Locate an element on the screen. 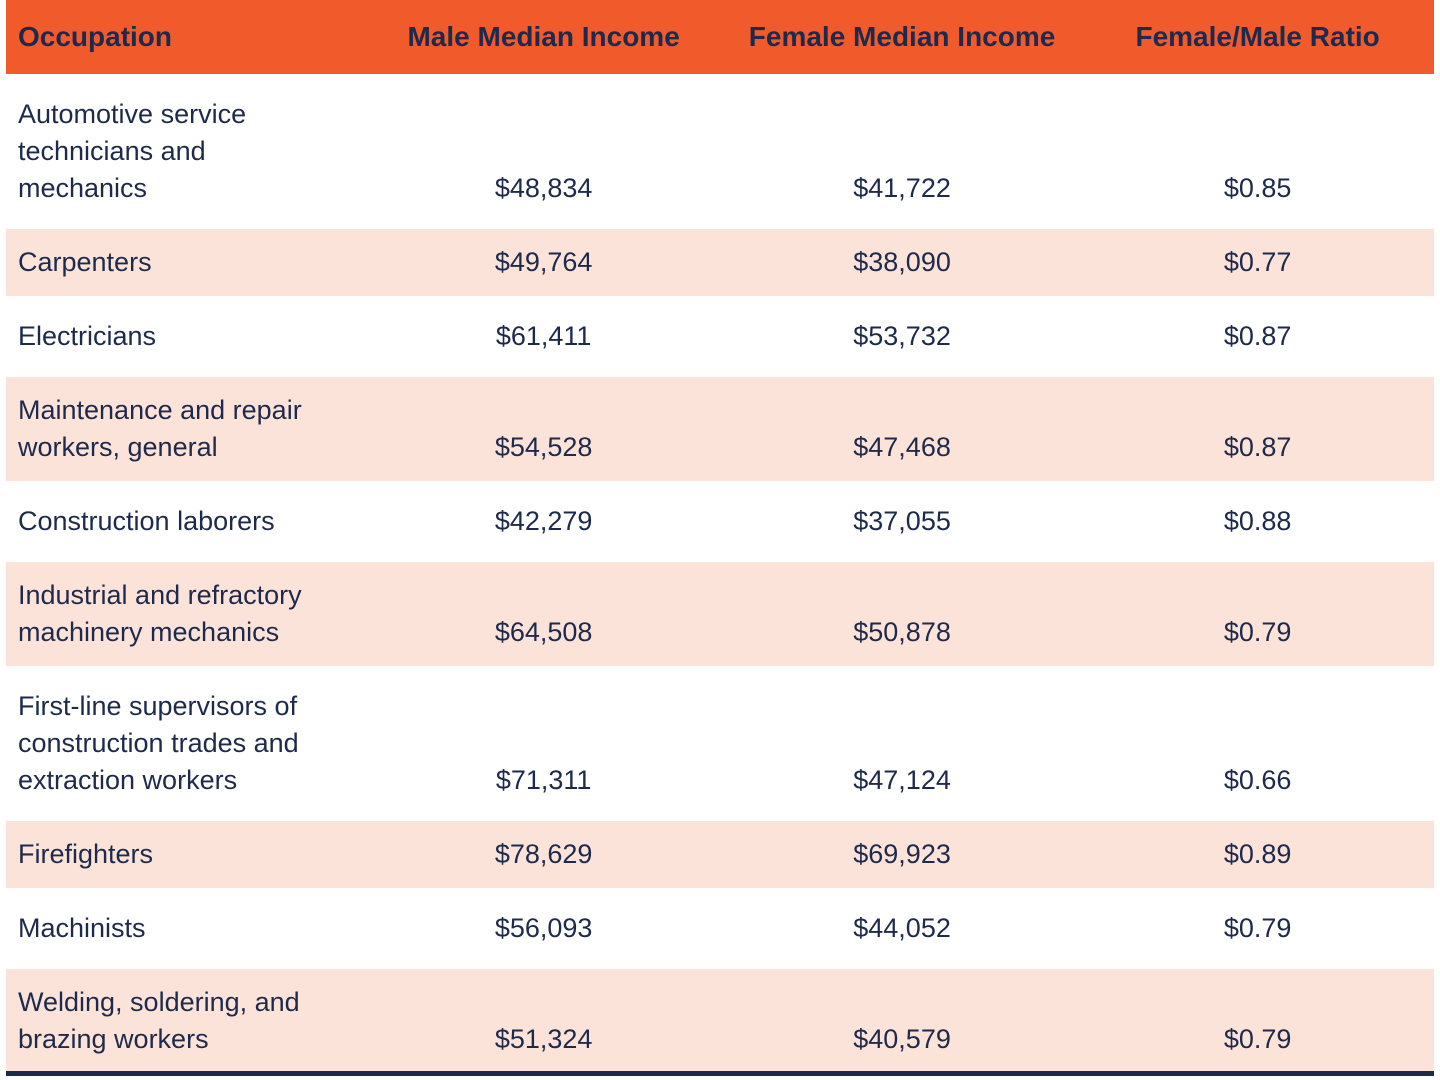  cell-female-income: $40,579 is located at coordinates (902, 1021).